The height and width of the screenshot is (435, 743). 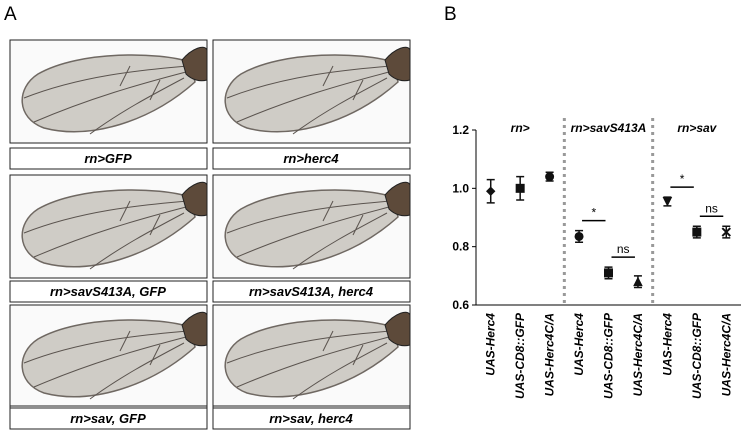 I want to click on caption: rn>sav, herc4, so click(x=311, y=418).